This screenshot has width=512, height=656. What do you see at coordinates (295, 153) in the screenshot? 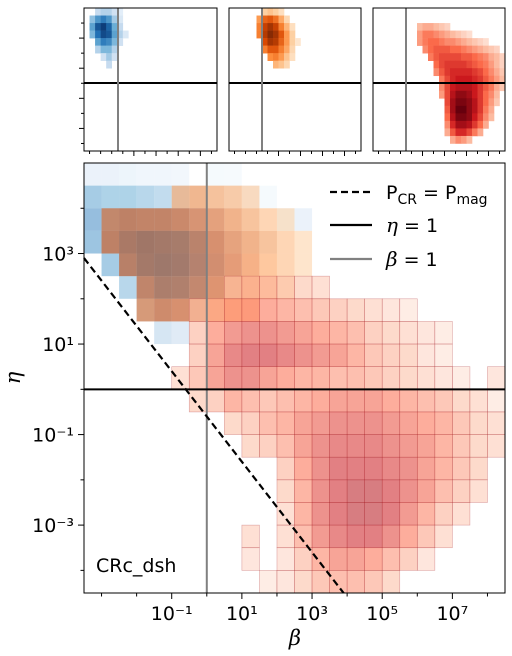
I see `top-middle-ticks` at bounding box center [295, 153].